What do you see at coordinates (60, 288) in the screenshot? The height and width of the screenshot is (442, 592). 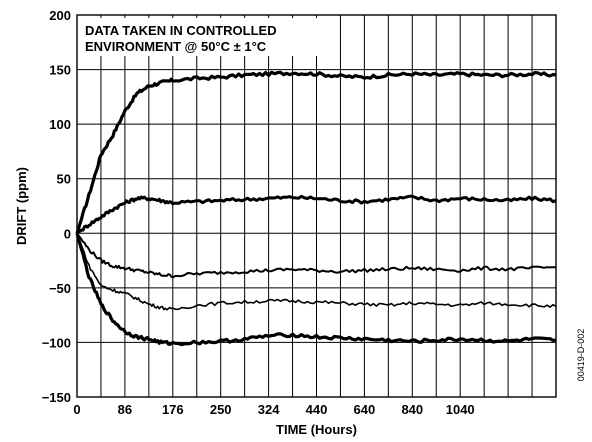 I see `y-tick-label: −50` at bounding box center [60, 288].